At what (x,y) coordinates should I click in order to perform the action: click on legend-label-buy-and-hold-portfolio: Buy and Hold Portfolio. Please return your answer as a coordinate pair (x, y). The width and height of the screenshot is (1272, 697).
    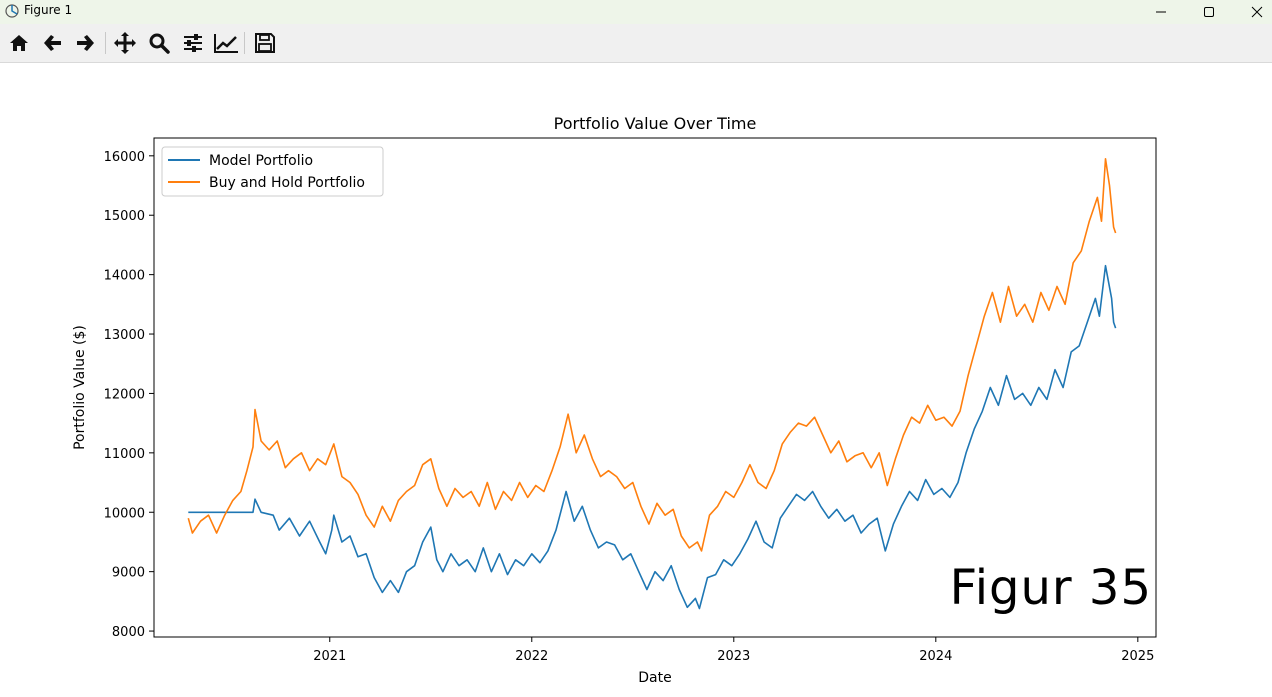
    Looking at the image, I should click on (287, 183).